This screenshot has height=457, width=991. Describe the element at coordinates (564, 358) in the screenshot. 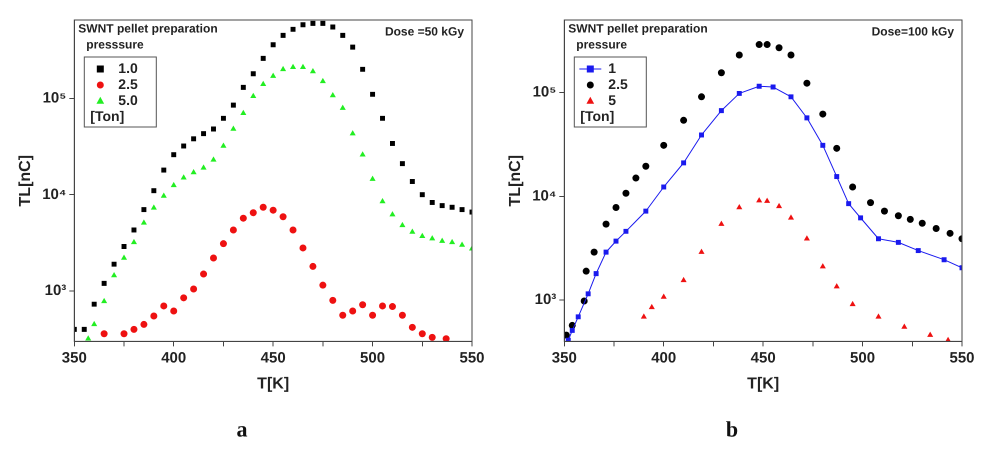

I see `x-tick-label: 350` at that location.